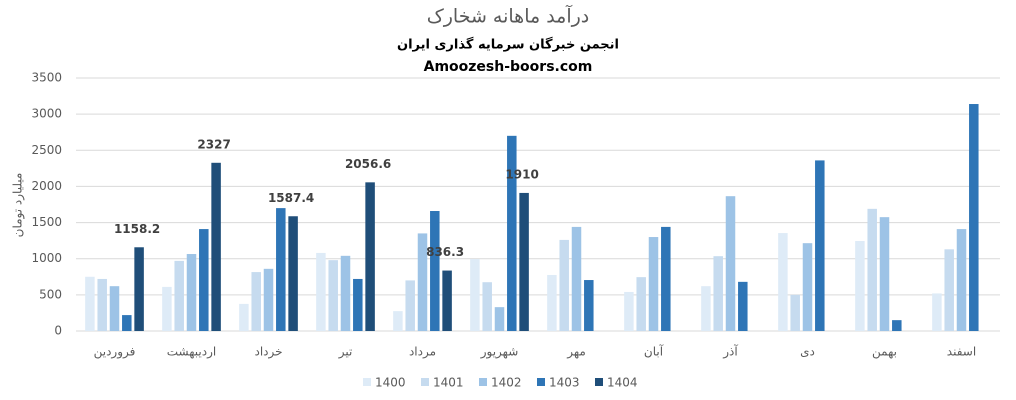 This screenshot has width=1016, height=400. Describe the element at coordinates (50, 294) in the screenshot. I see `y-tick-label: 500` at that location.